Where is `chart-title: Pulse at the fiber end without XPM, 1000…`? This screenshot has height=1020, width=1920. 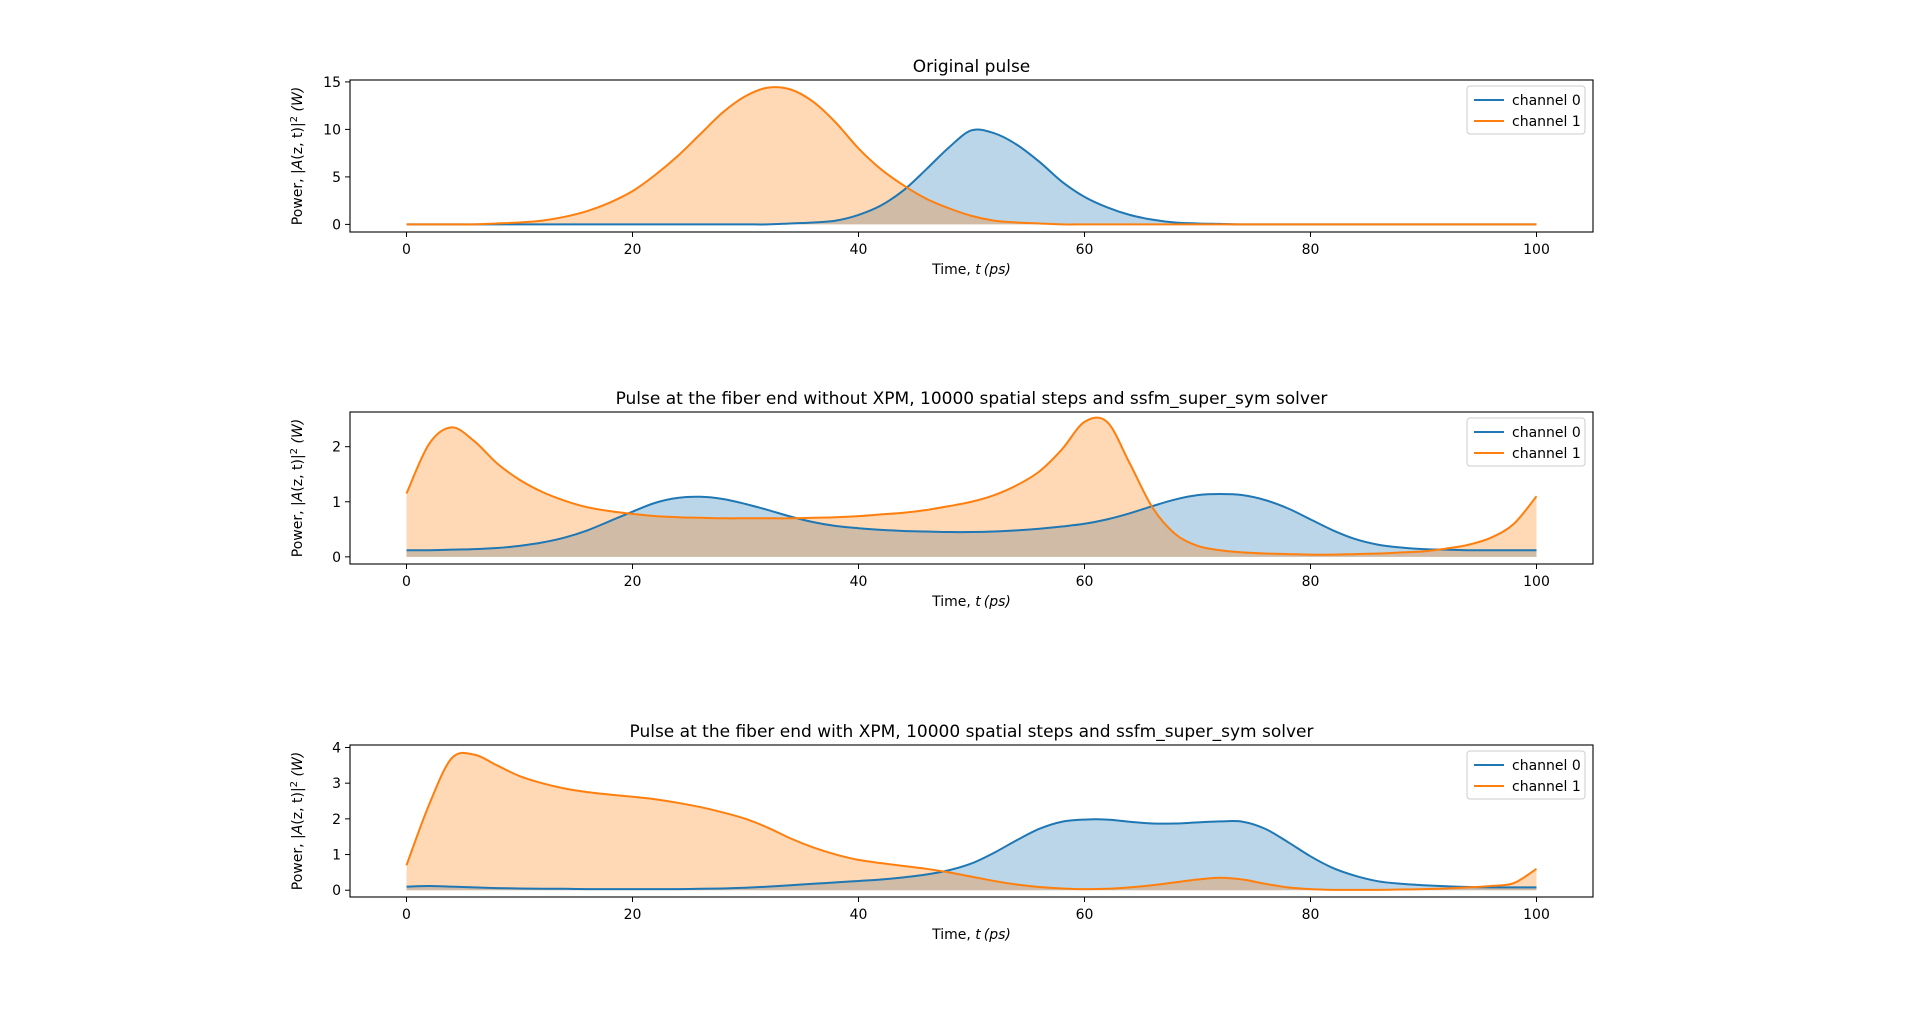 chart-title: Pulse at the fiber end without XPM, 1000… is located at coordinates (972, 399).